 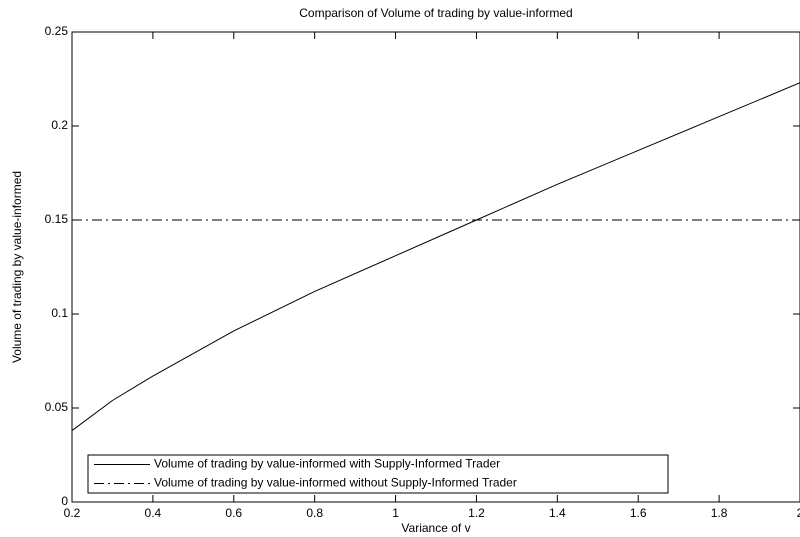 What do you see at coordinates (72, 513) in the screenshot?
I see `x-tick-label: 0.2` at bounding box center [72, 513].